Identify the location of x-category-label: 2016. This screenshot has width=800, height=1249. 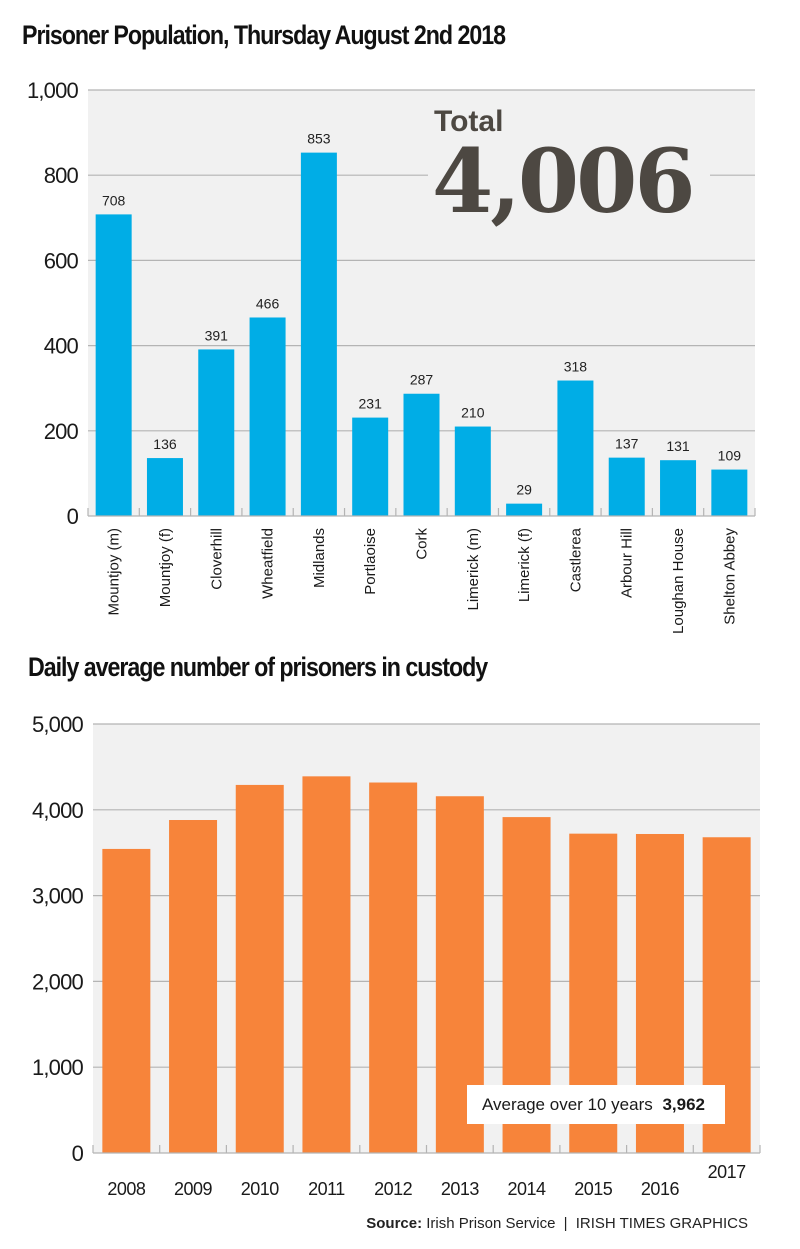
(660, 1189).